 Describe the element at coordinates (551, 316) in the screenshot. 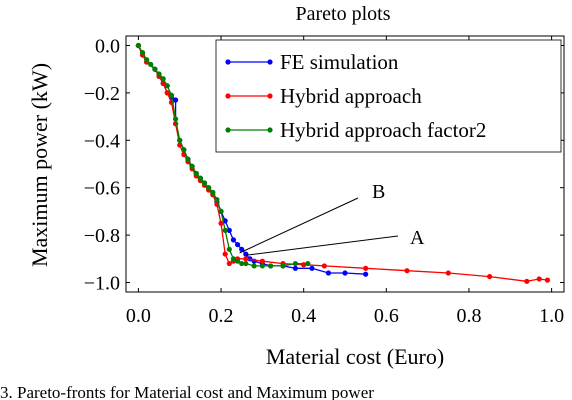

I see `x-tick-label: 1.0` at that location.